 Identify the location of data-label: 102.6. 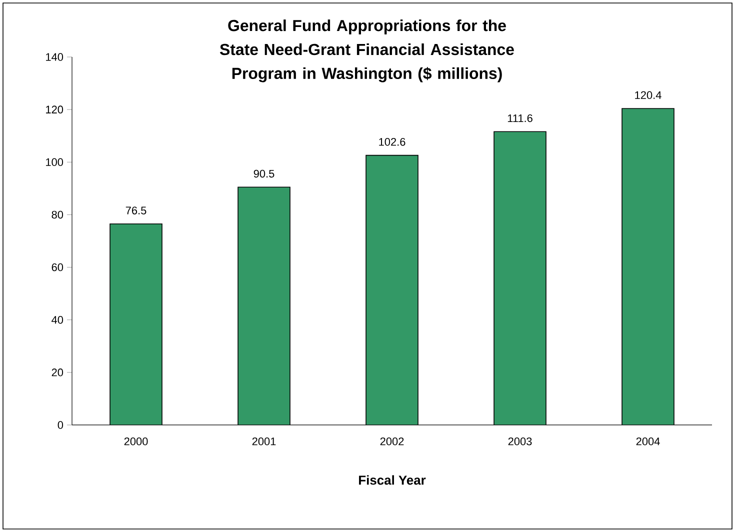
(392, 142).